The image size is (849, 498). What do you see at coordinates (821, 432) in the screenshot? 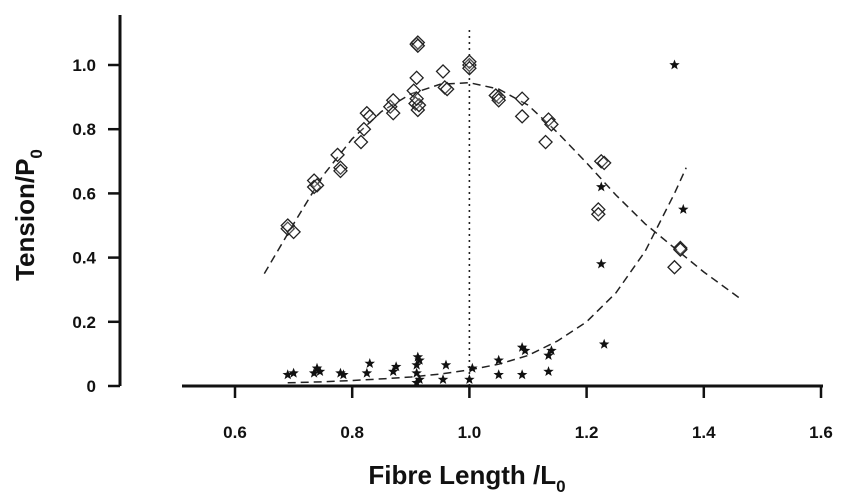
I see `x-tick-label: 1.6` at bounding box center [821, 432].